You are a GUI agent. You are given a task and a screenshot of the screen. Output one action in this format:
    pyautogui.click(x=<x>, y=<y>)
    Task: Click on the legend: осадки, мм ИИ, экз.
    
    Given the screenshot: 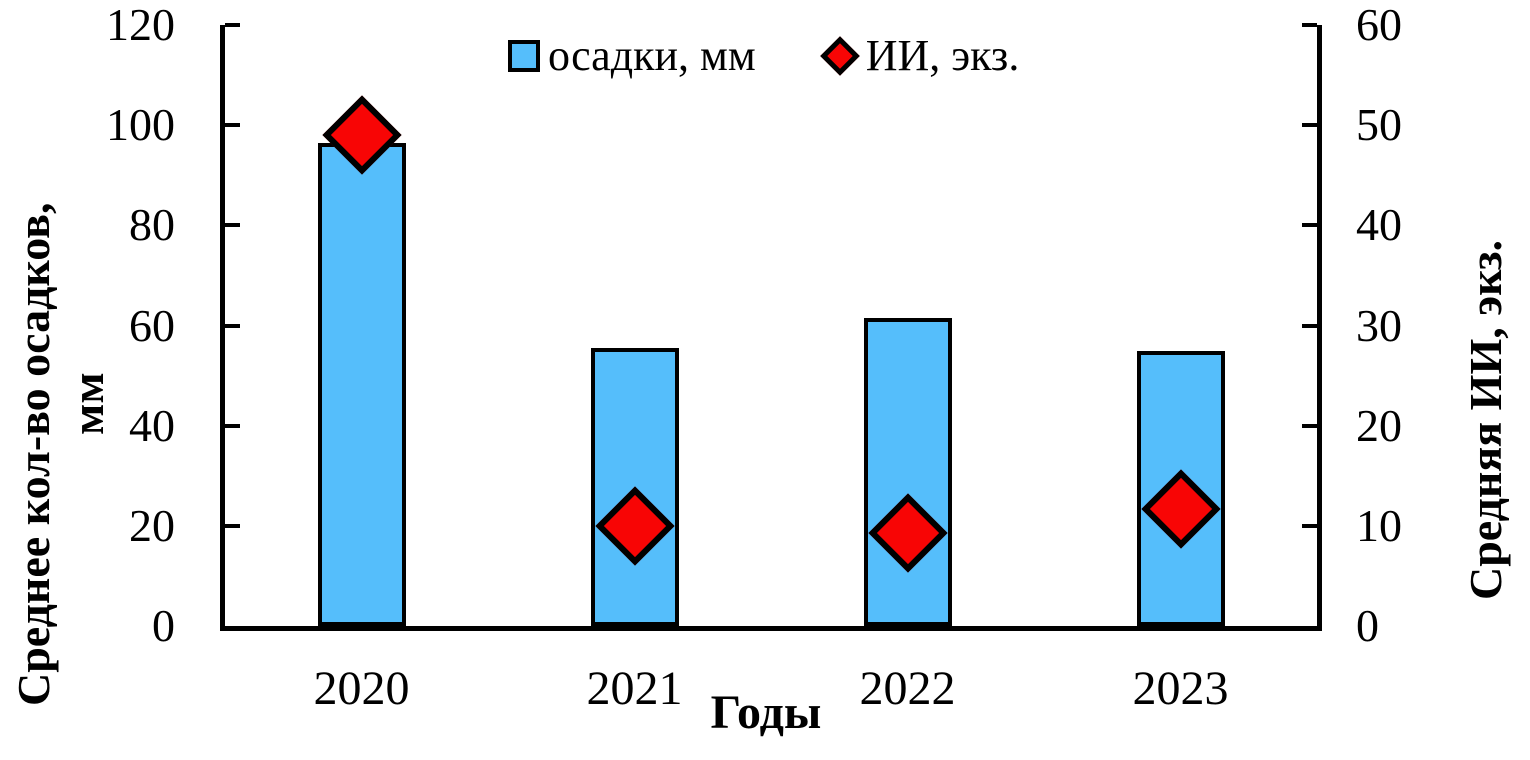 What is the action you would take?
    pyautogui.click(x=763, y=56)
    